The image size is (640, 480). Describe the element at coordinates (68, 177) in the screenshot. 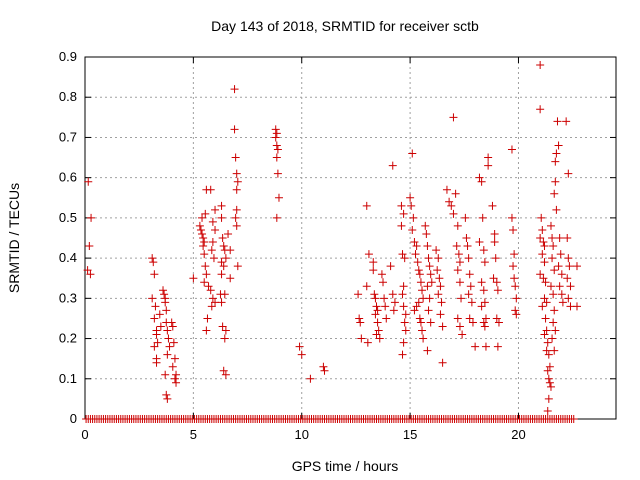

I see `y-tick-label: 0.6` at that location.